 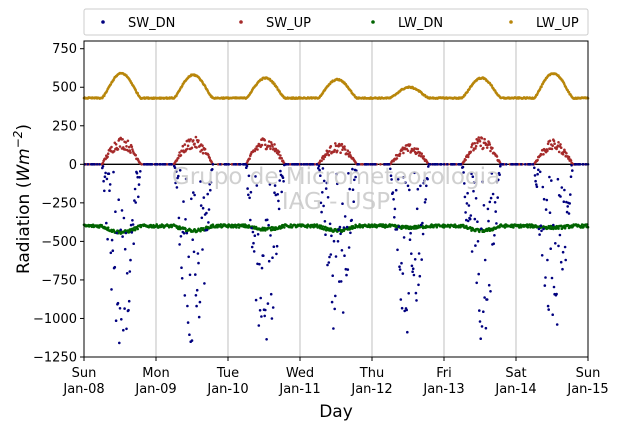 I want to click on point-lw-up, so click(x=135, y=90).